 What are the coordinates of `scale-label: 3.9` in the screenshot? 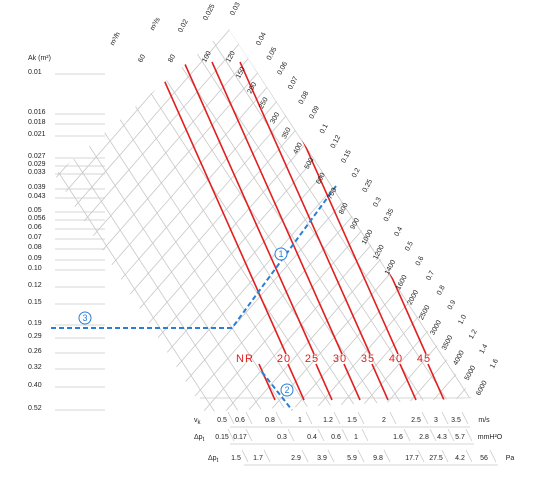 It's located at (322, 458).